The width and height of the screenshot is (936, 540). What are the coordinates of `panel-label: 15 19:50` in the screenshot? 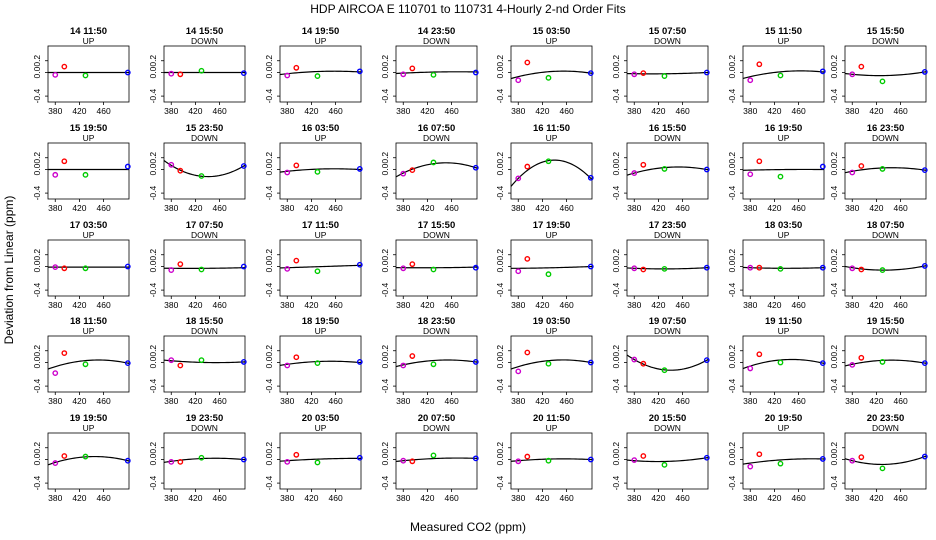 It's located at (89, 128).